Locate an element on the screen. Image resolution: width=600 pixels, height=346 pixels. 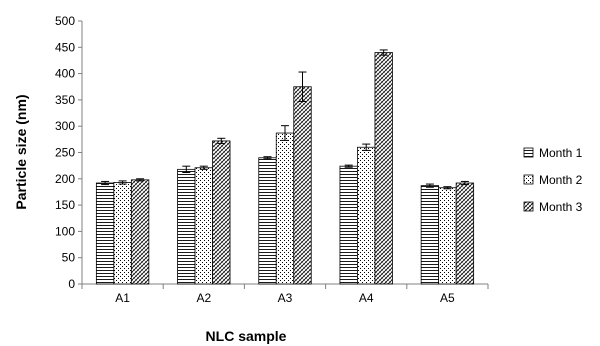
y-tick-label: 450 is located at coordinates (65, 47).